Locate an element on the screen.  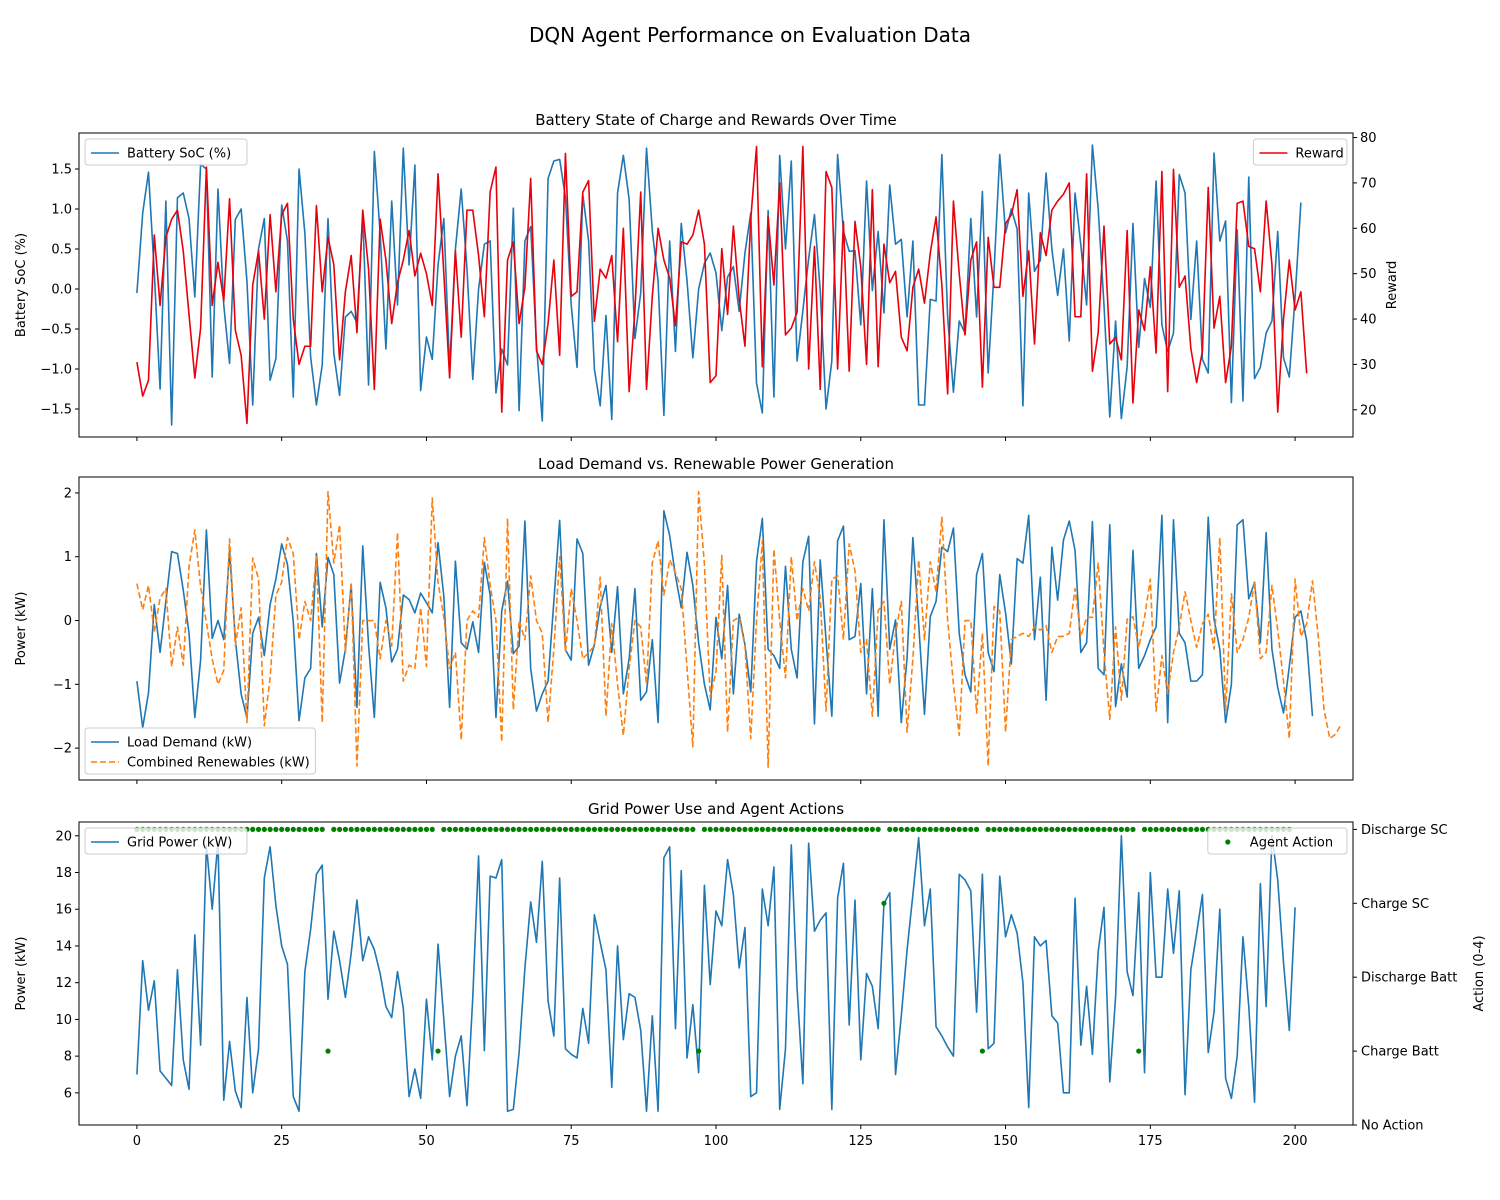
y-tick-label: −0.5 is located at coordinates (56, 330).